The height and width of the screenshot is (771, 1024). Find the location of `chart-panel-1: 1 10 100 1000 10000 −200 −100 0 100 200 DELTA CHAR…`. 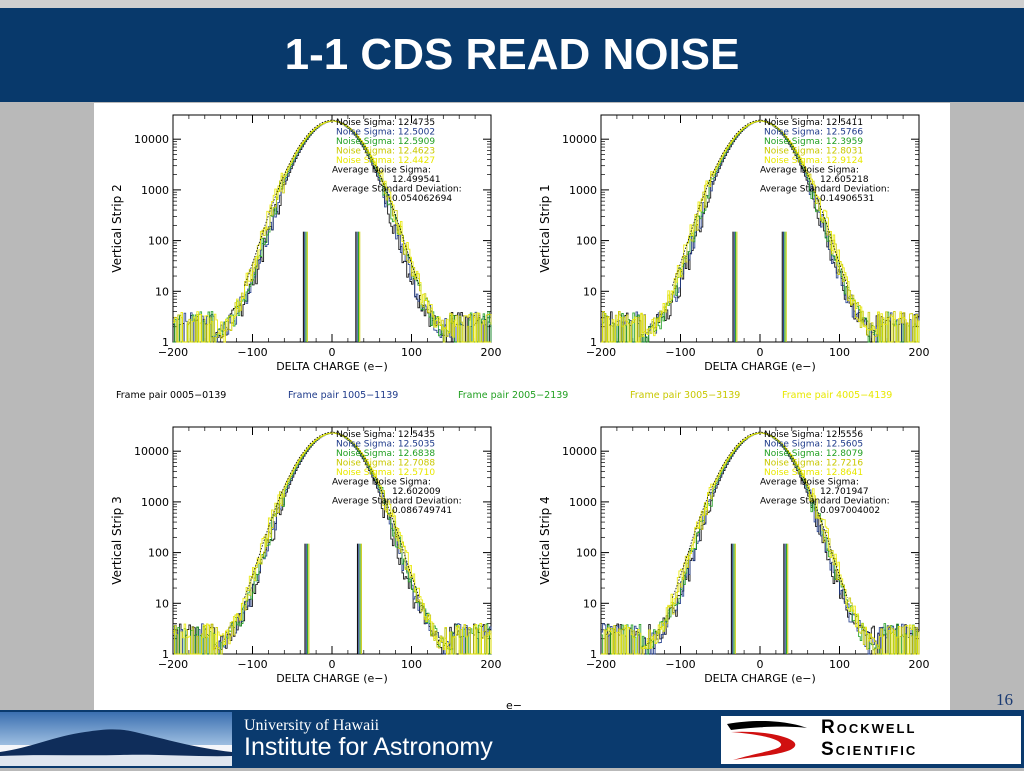

chart-panel-1: 1 10 100 1000 10000 −200 −100 0 100 200 DELTA CHAR… is located at coordinates (306, 243).